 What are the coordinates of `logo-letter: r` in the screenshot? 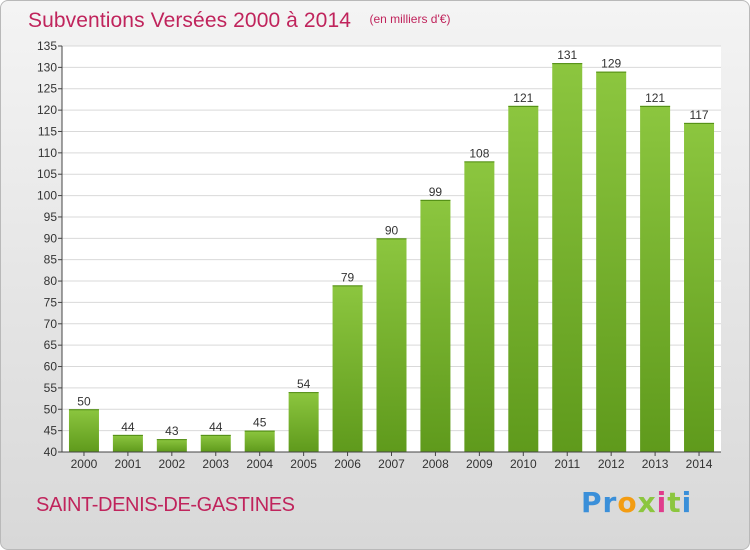 It's located at (610, 502).